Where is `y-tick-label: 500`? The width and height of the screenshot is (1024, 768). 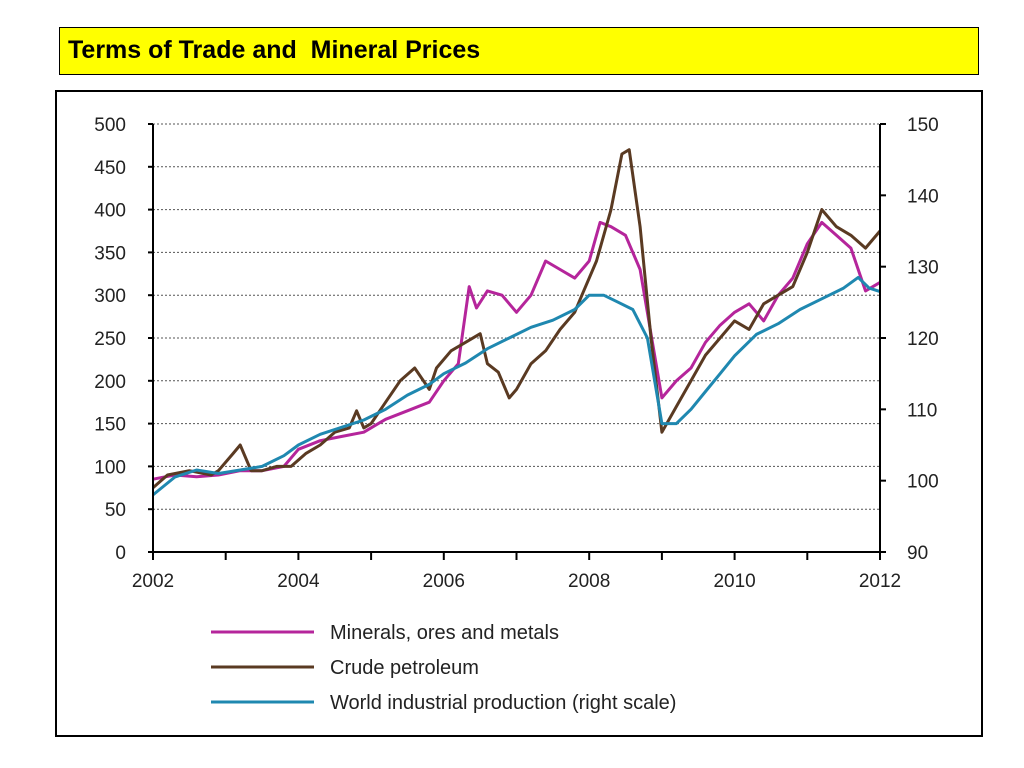 y-tick-label: 500 is located at coordinates (110, 125).